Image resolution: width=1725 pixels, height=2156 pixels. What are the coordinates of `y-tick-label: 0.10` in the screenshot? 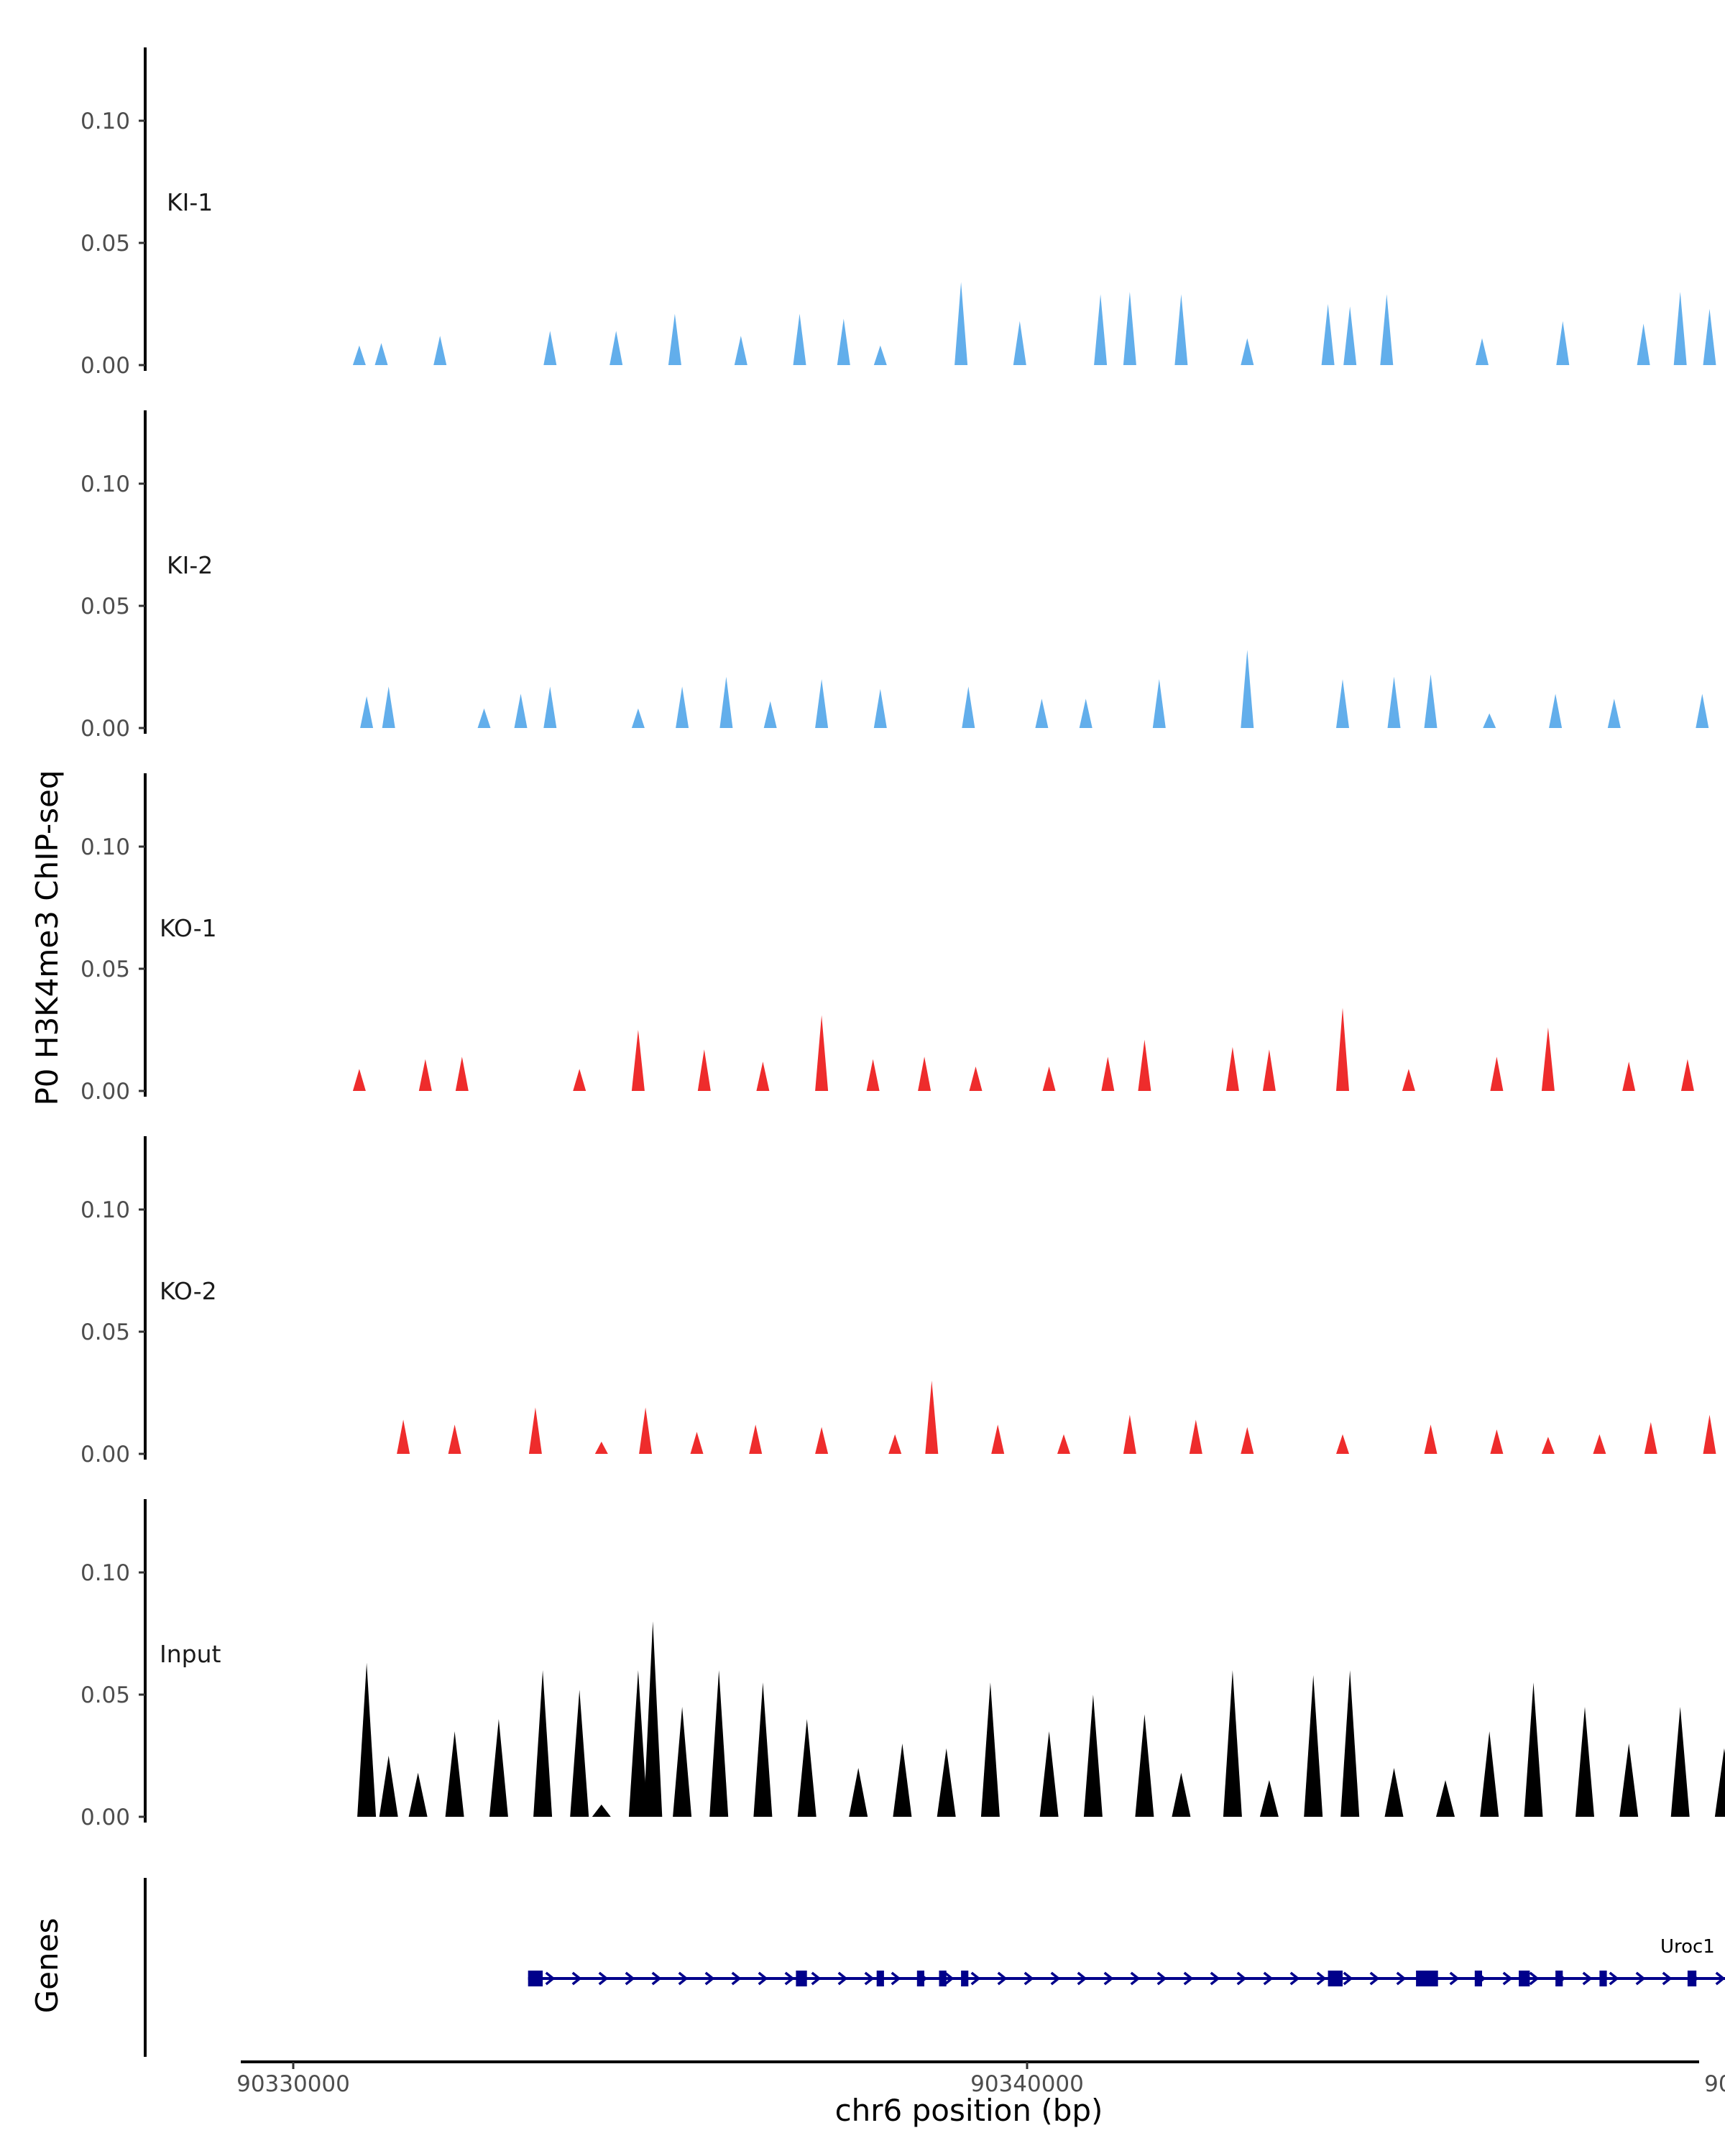 It's located at (105, 121).